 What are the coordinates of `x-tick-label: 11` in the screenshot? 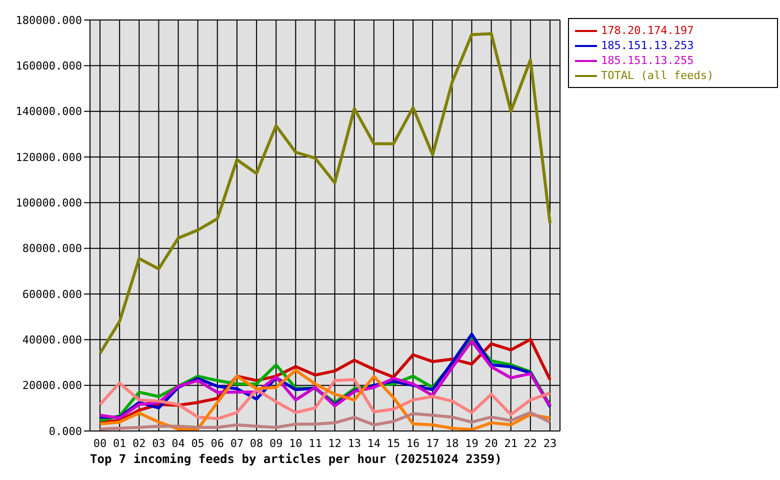 It's located at (315, 443).